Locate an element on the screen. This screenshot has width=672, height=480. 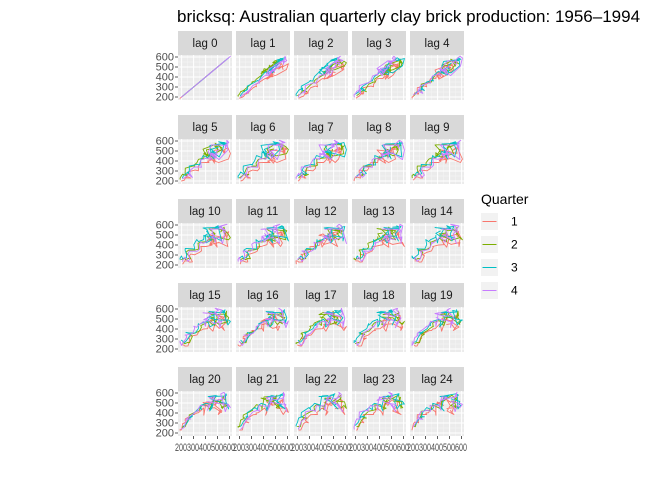
facet-strip-label: lag 21 is located at coordinates (262, 380).